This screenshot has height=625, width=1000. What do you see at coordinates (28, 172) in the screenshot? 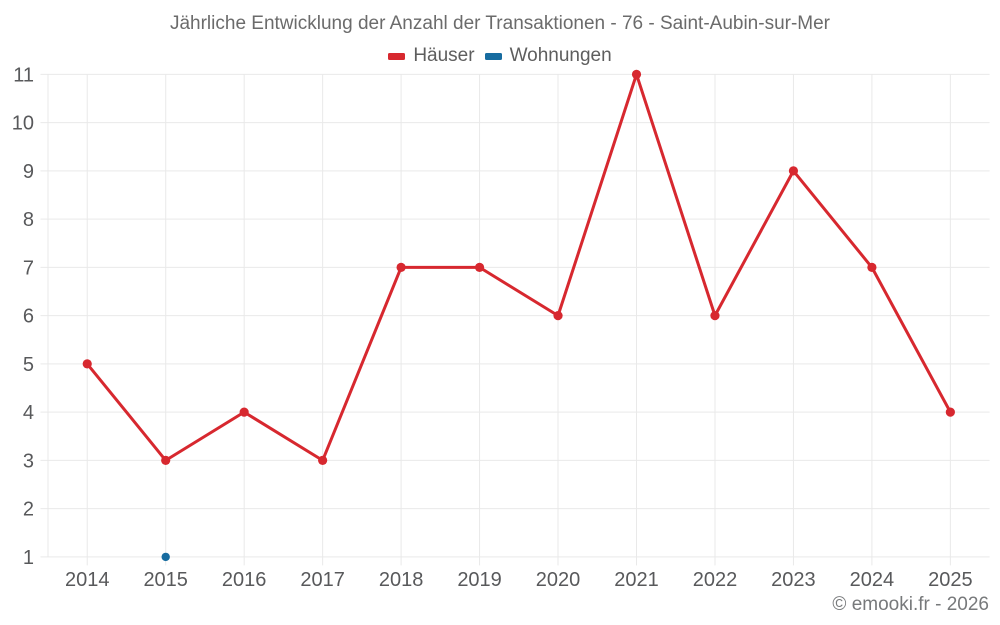
I see `y-axis-label-9: 9` at bounding box center [28, 172].